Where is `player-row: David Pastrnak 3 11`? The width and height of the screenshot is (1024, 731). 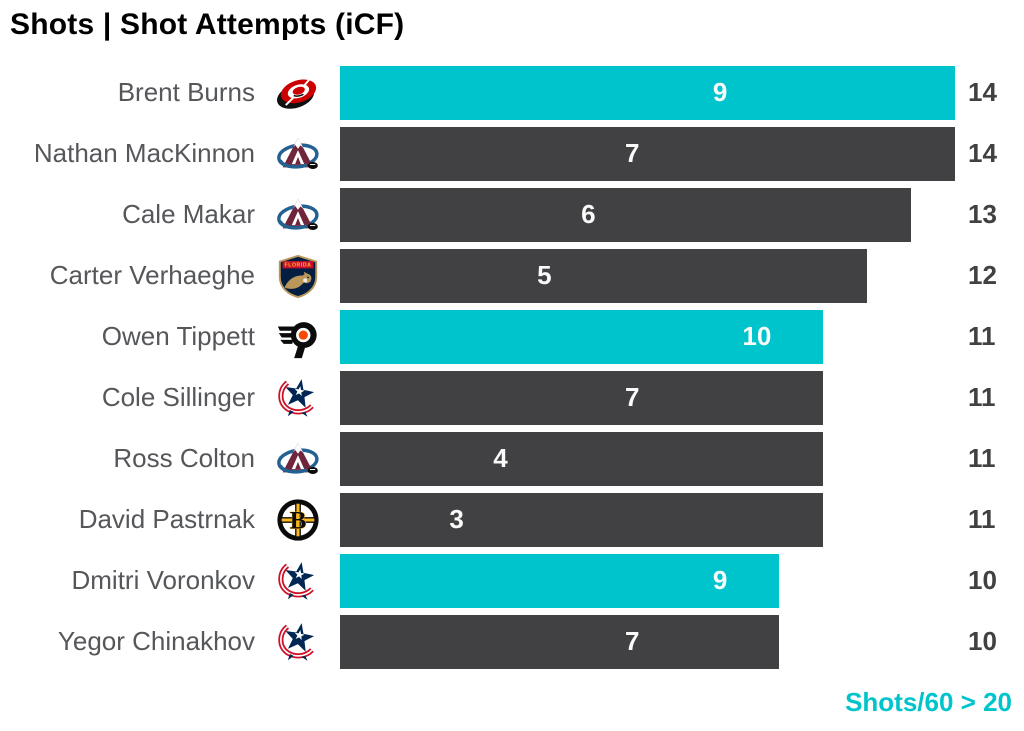
player-row: David Pastrnak 3 11 is located at coordinates (512, 519).